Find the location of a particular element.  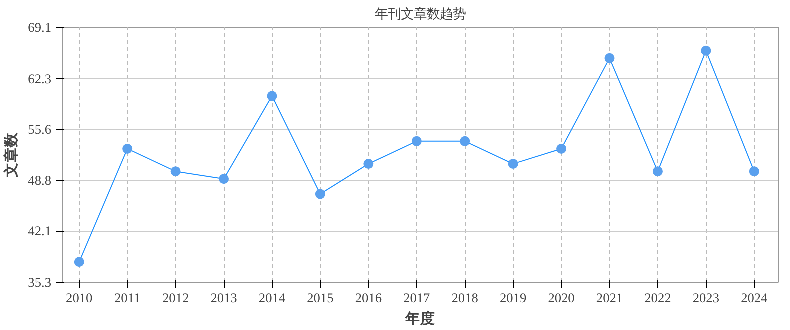

x-tick-label: 2022 is located at coordinates (658, 298).